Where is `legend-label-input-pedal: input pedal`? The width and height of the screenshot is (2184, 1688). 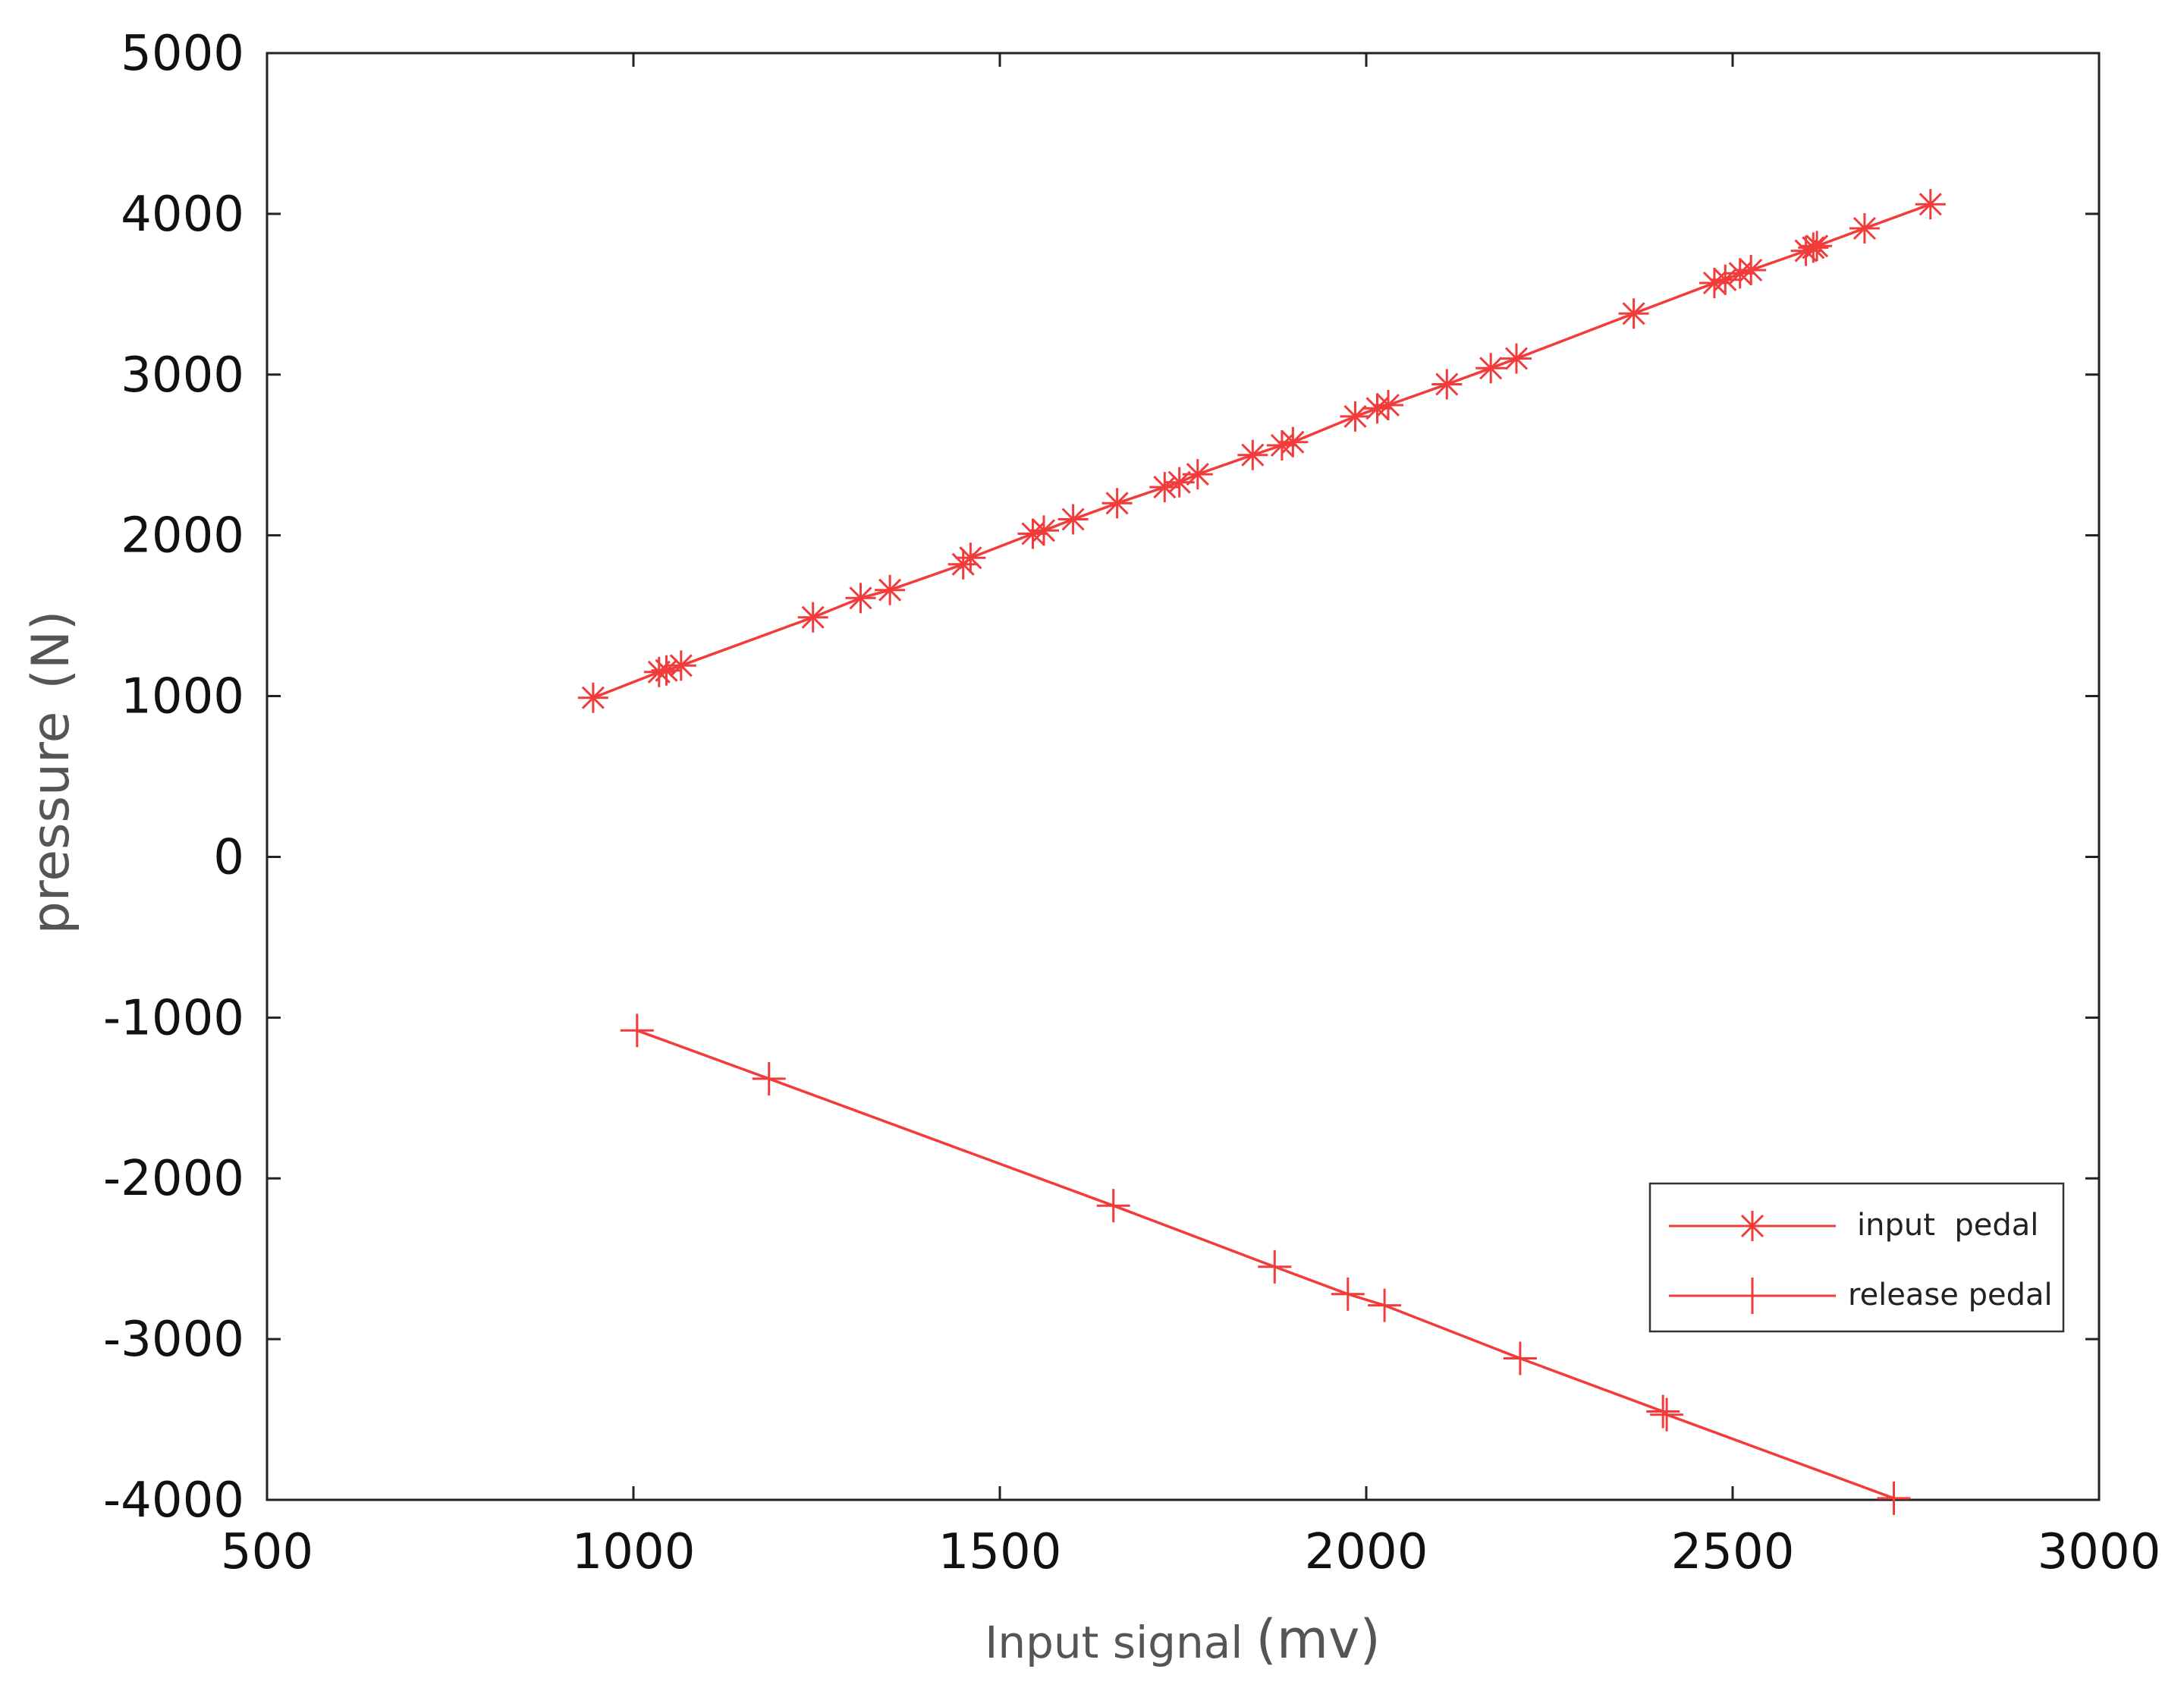 legend-label-input-pedal: input pedal is located at coordinates (1948, 1226).